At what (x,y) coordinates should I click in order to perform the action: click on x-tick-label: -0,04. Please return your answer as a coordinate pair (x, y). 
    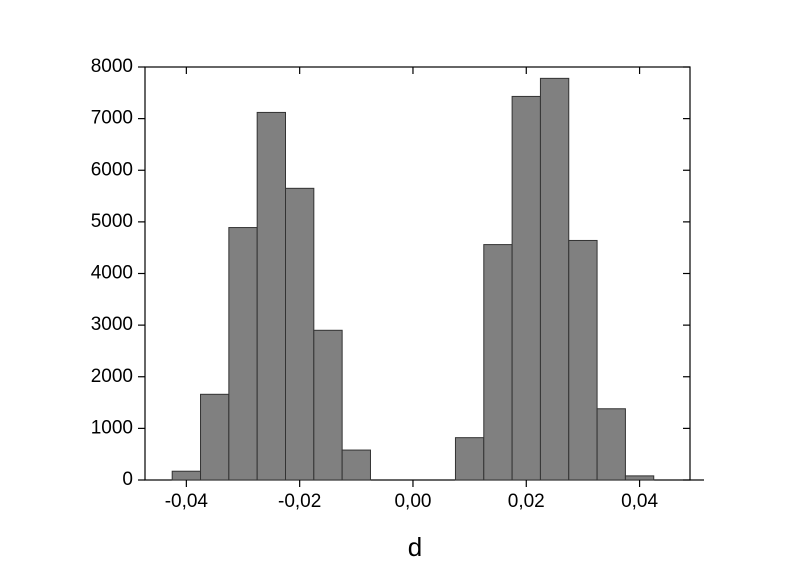
    Looking at the image, I should click on (187, 501).